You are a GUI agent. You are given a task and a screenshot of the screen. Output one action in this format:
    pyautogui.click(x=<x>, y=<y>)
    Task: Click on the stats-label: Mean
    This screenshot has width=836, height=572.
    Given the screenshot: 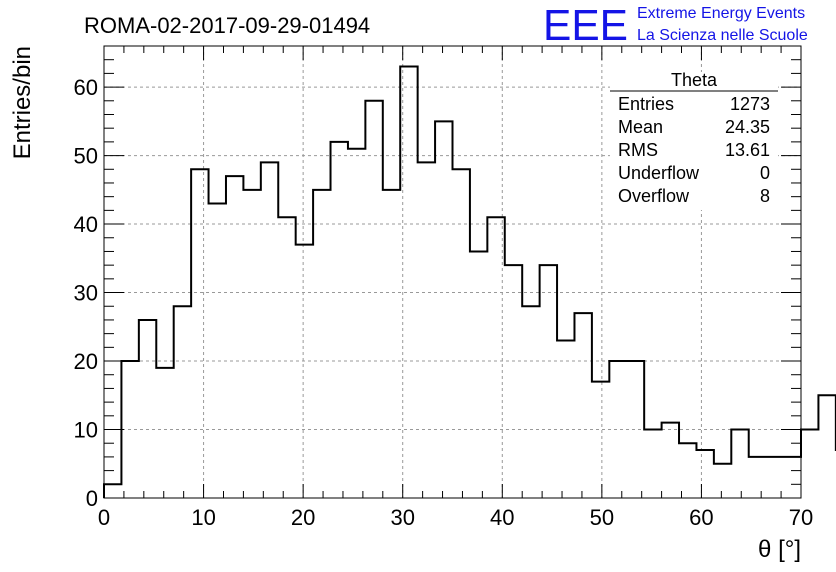 What is the action you would take?
    pyautogui.click(x=640, y=127)
    